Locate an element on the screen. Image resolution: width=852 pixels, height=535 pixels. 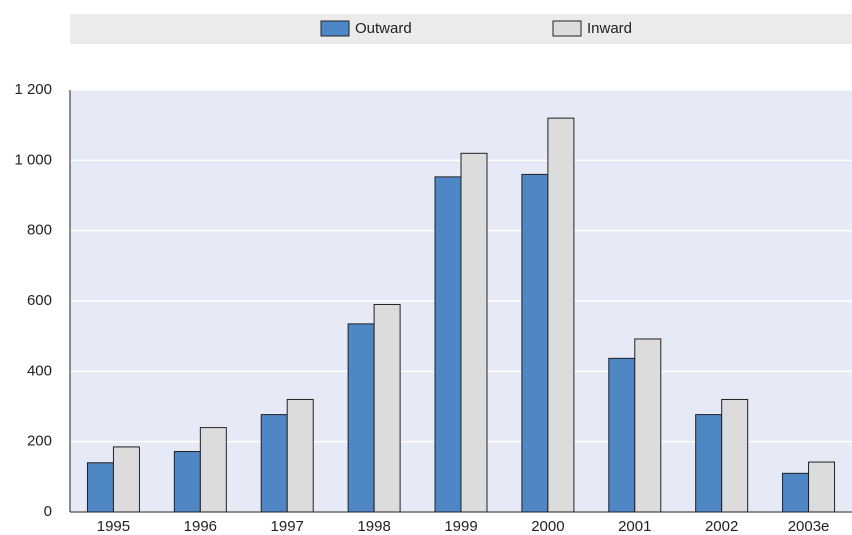
y-tick-label: 800 is located at coordinates (39, 230).